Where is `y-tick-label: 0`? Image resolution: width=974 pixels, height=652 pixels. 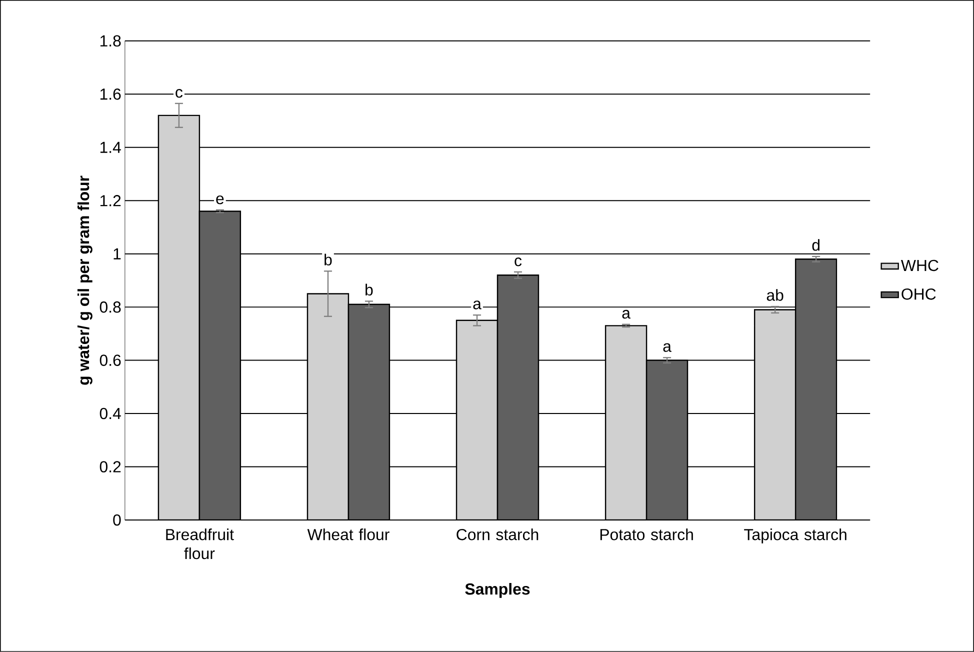
y-tick-label: 0 is located at coordinates (117, 520).